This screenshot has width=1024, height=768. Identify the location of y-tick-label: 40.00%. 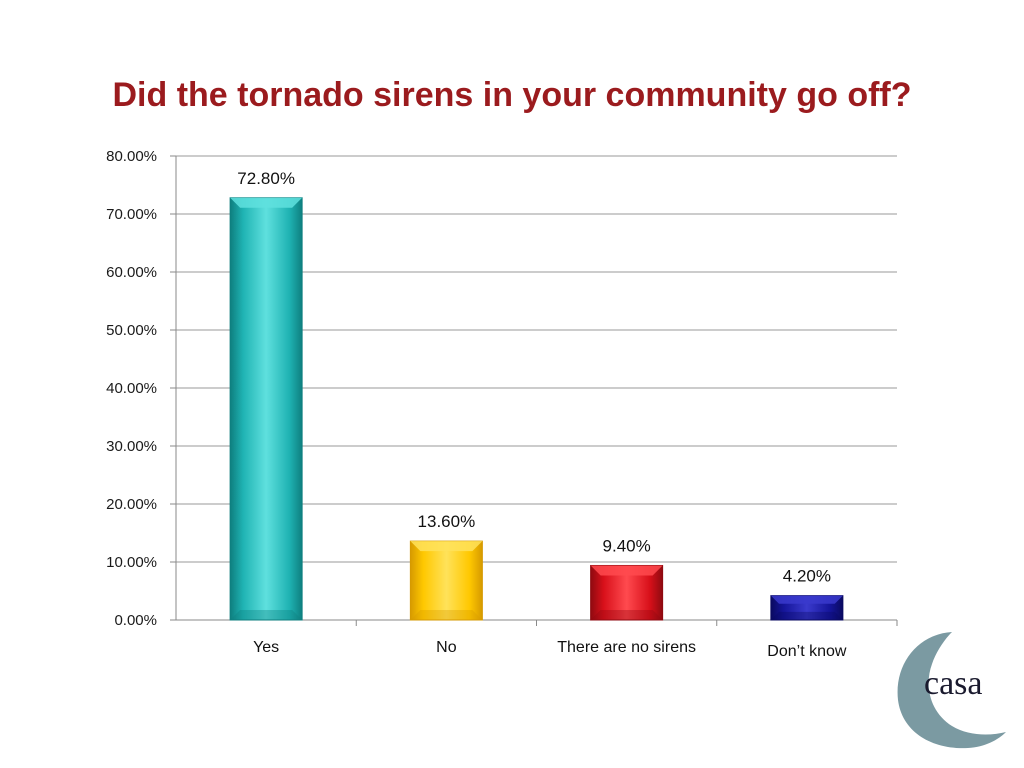
(131, 388).